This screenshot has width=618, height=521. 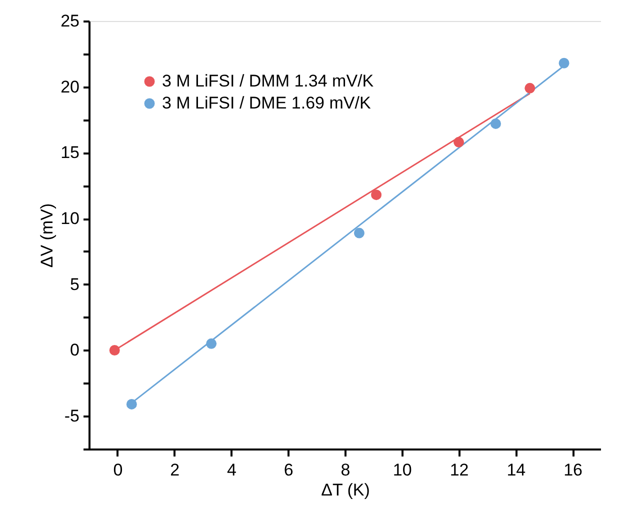 What do you see at coordinates (459, 470) in the screenshot?
I see `x-tick-label: 12` at bounding box center [459, 470].